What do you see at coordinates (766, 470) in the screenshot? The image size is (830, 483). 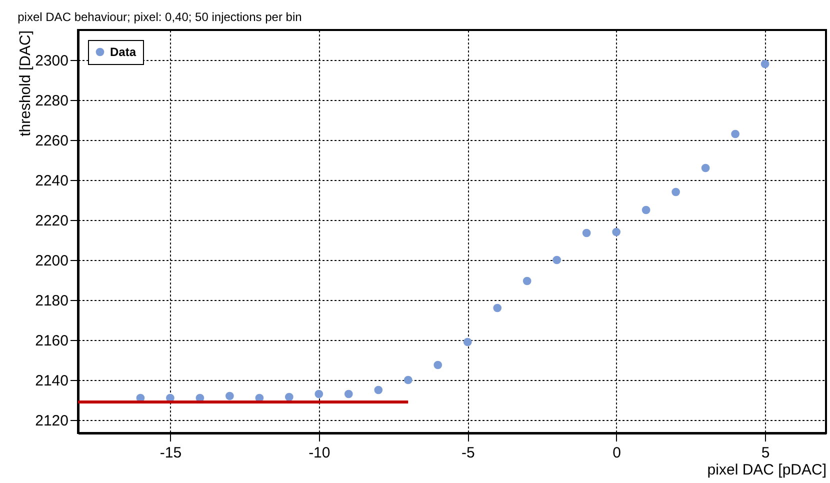 I see `x-axis-title: pixel DAC [pDAC]` at bounding box center [766, 470].